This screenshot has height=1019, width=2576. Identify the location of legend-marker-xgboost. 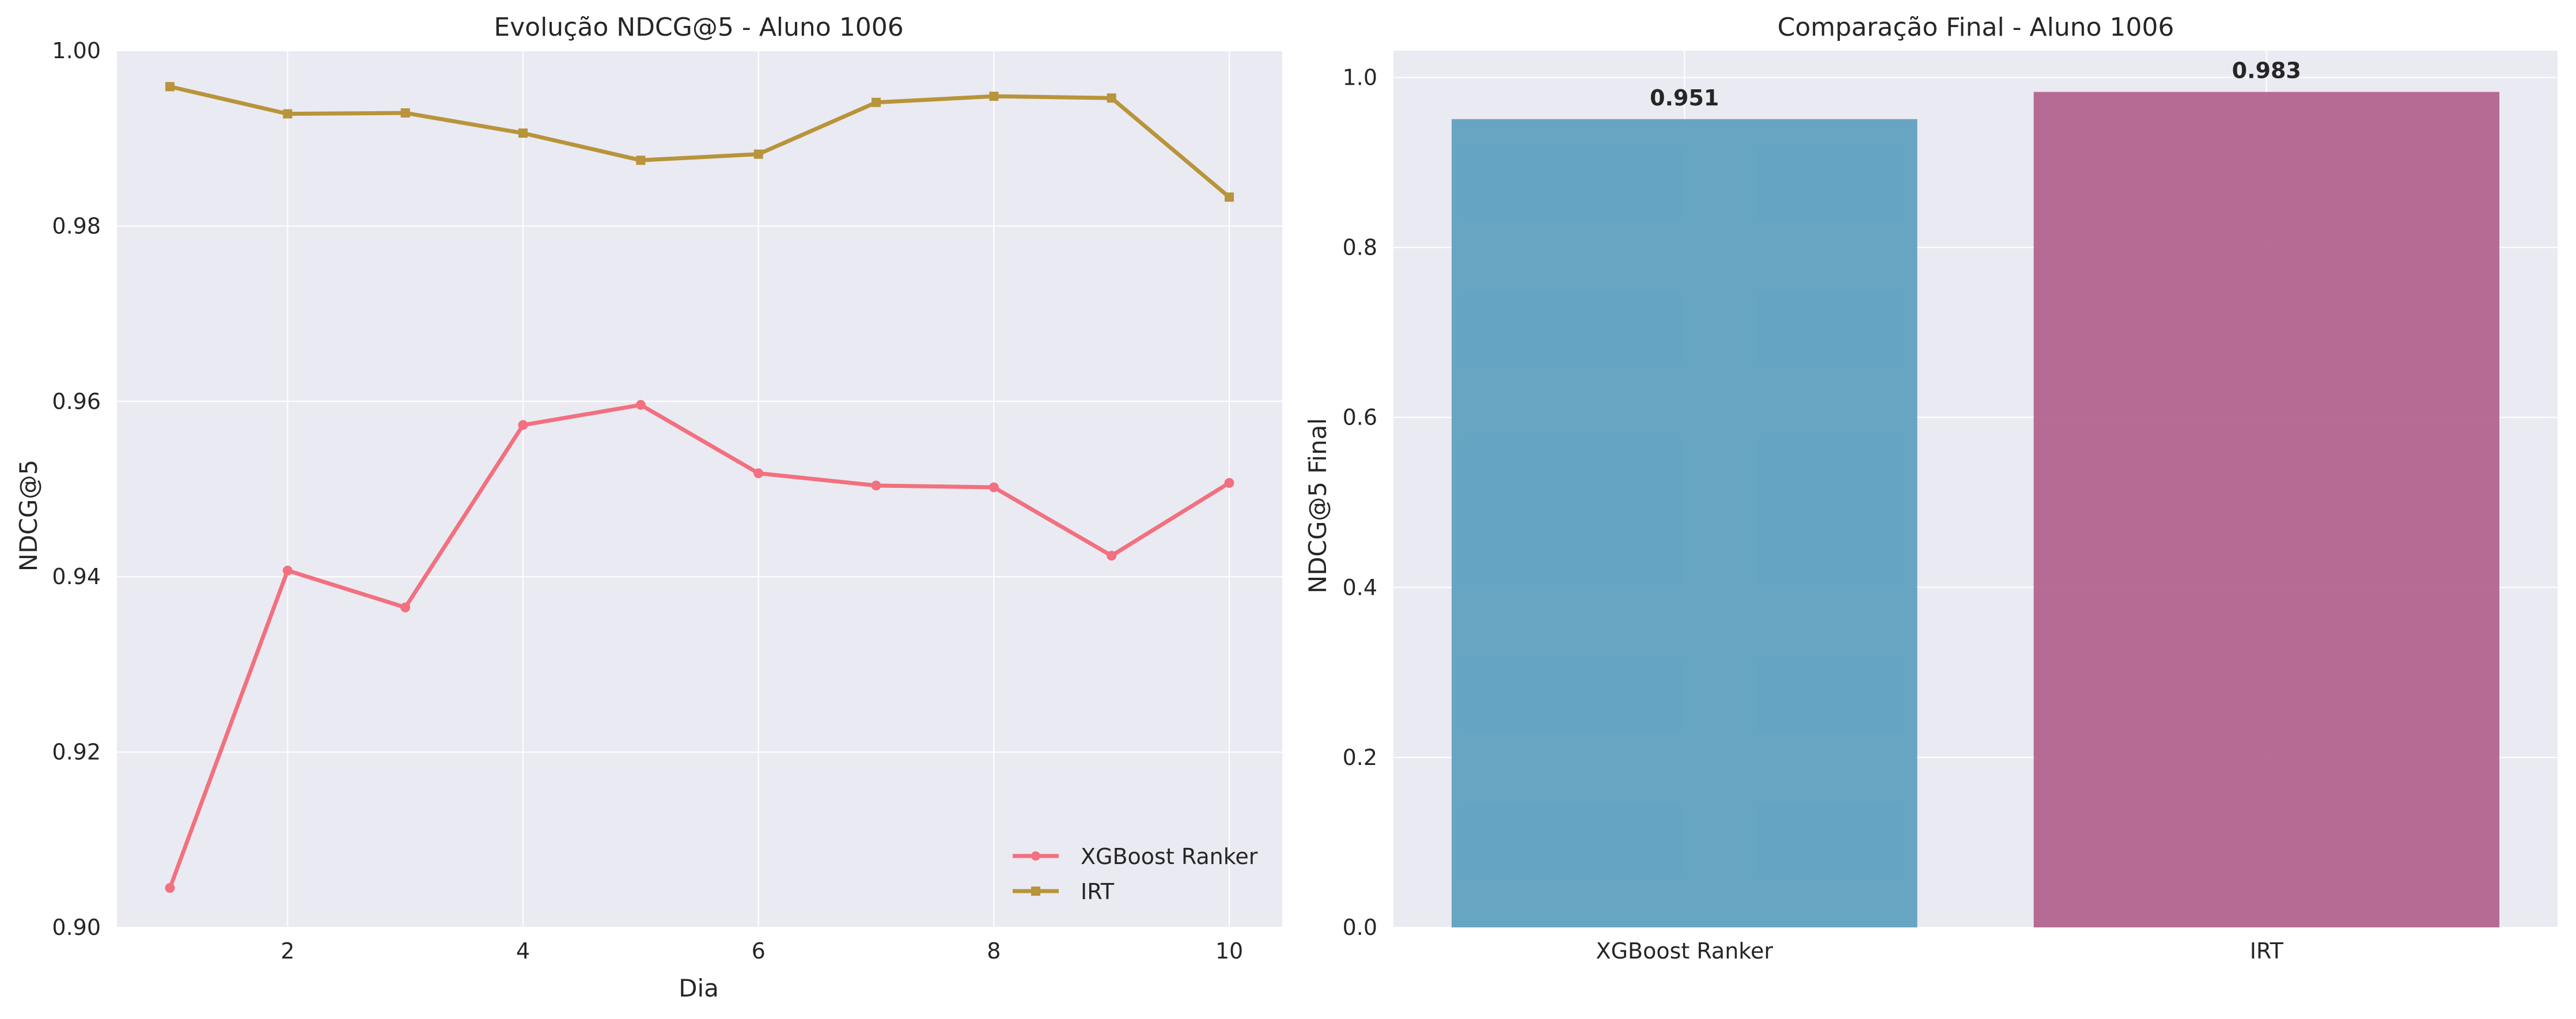
(1035, 856).